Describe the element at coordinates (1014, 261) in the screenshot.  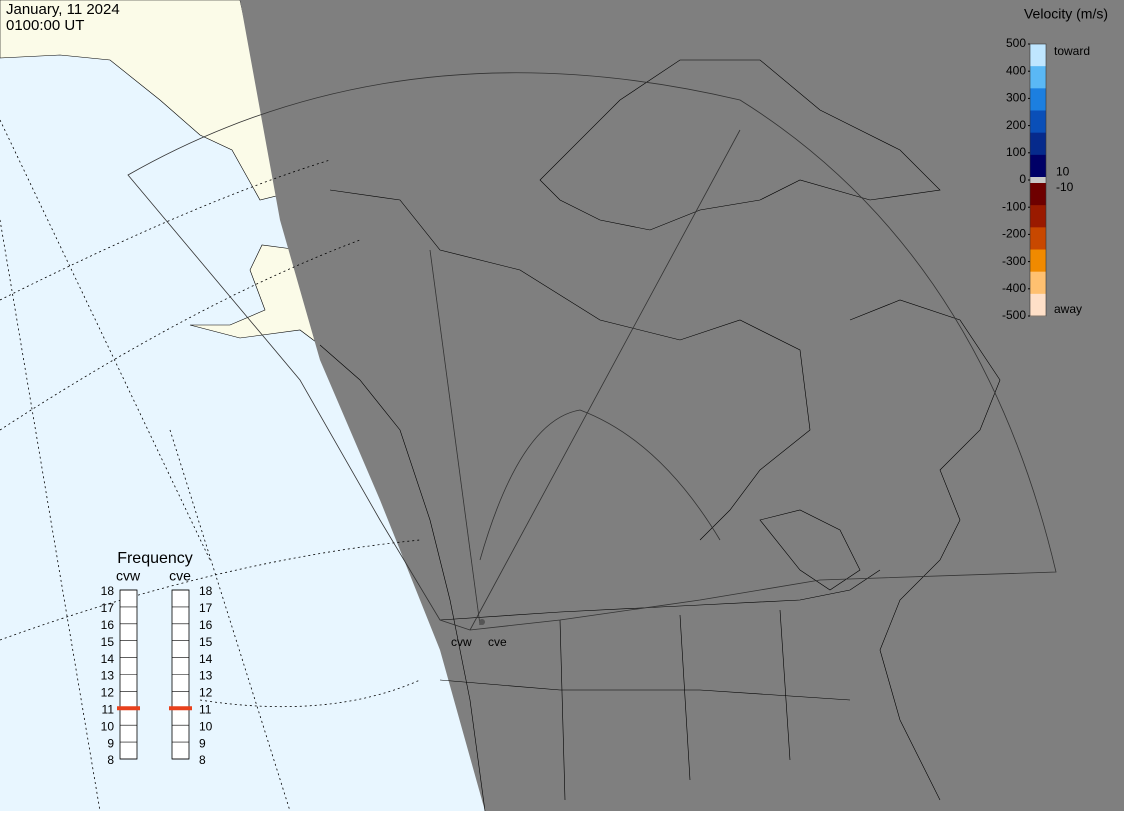
I see `colorbar-tick-label: -300` at that location.